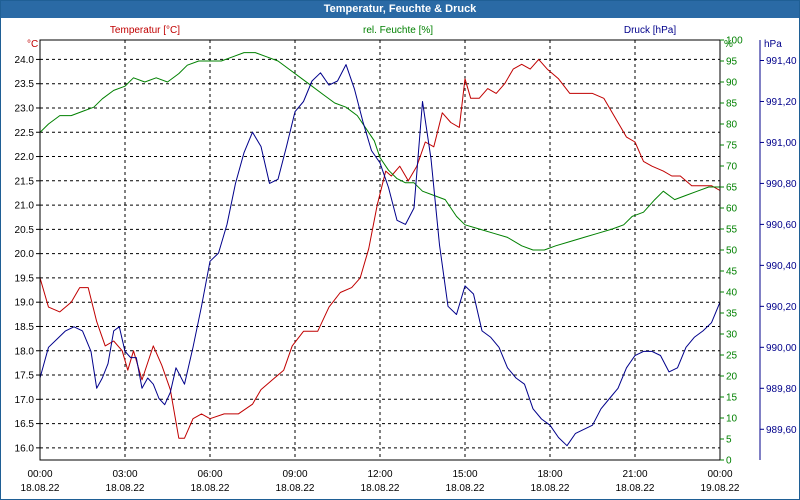  I want to click on humidity-tick-label: 55, so click(732, 230).